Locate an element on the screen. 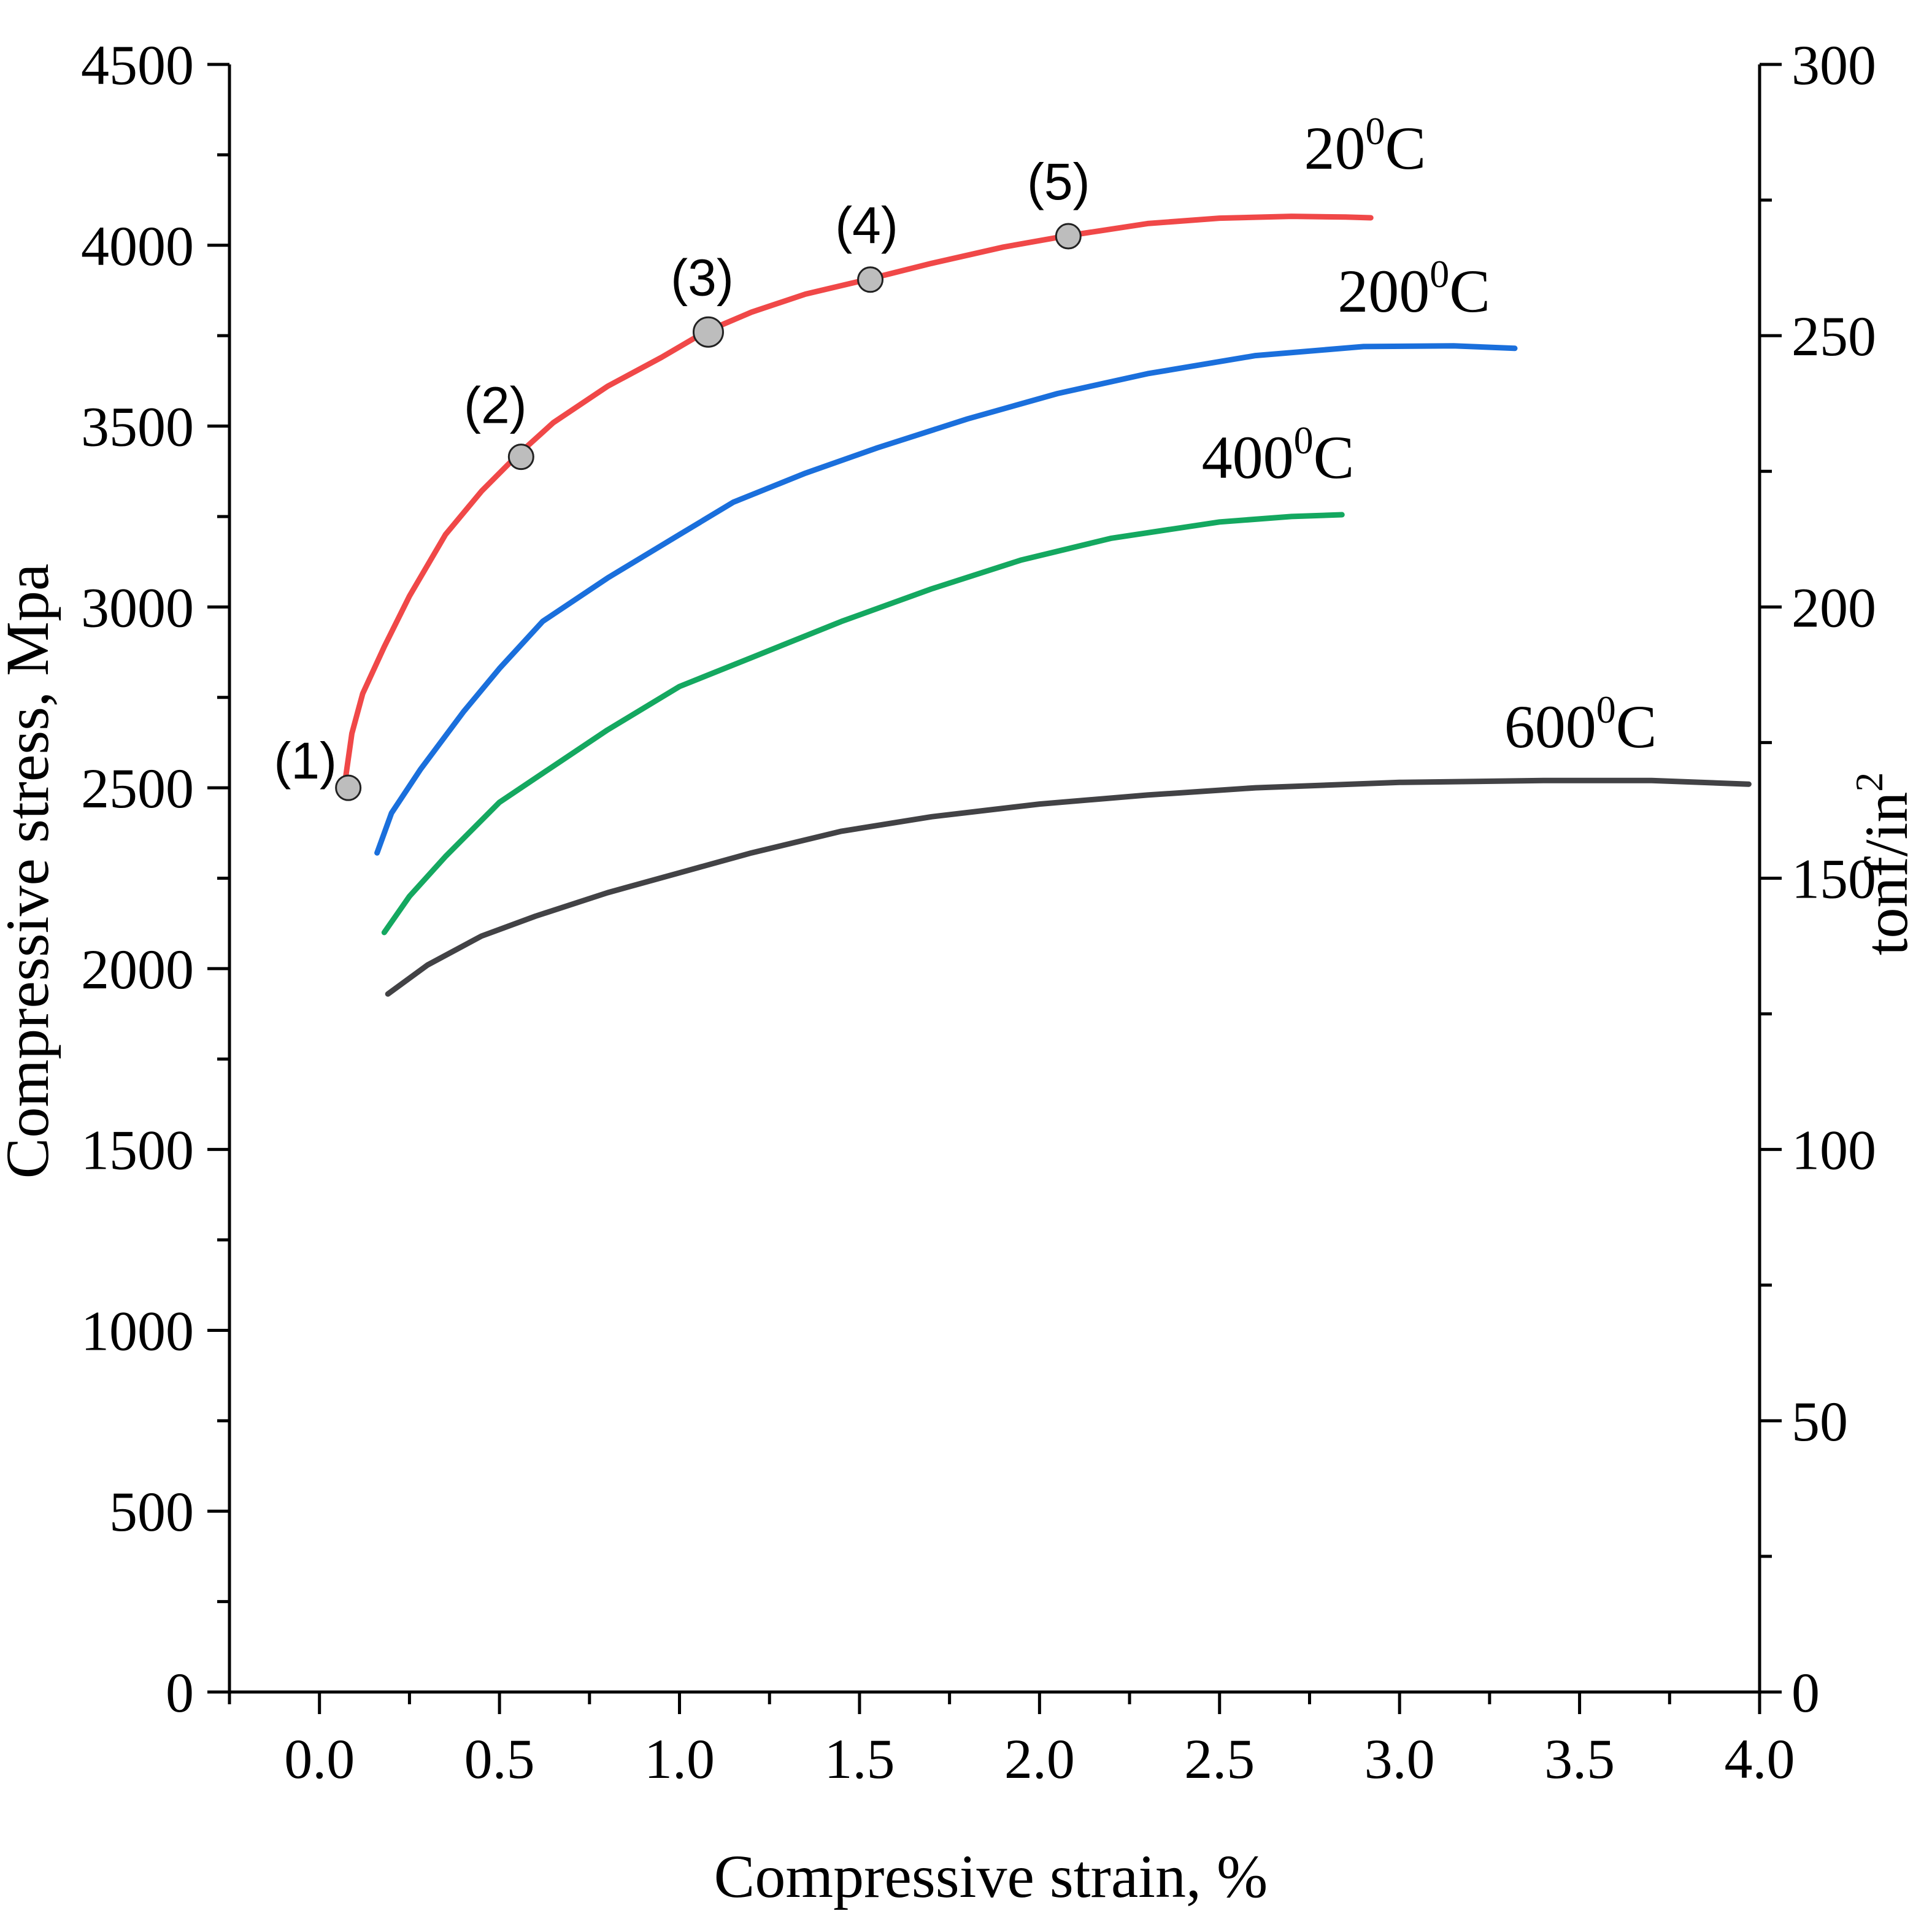 The image size is (1932, 1919). x-tick-label: 4.0 is located at coordinates (1760, 1759).